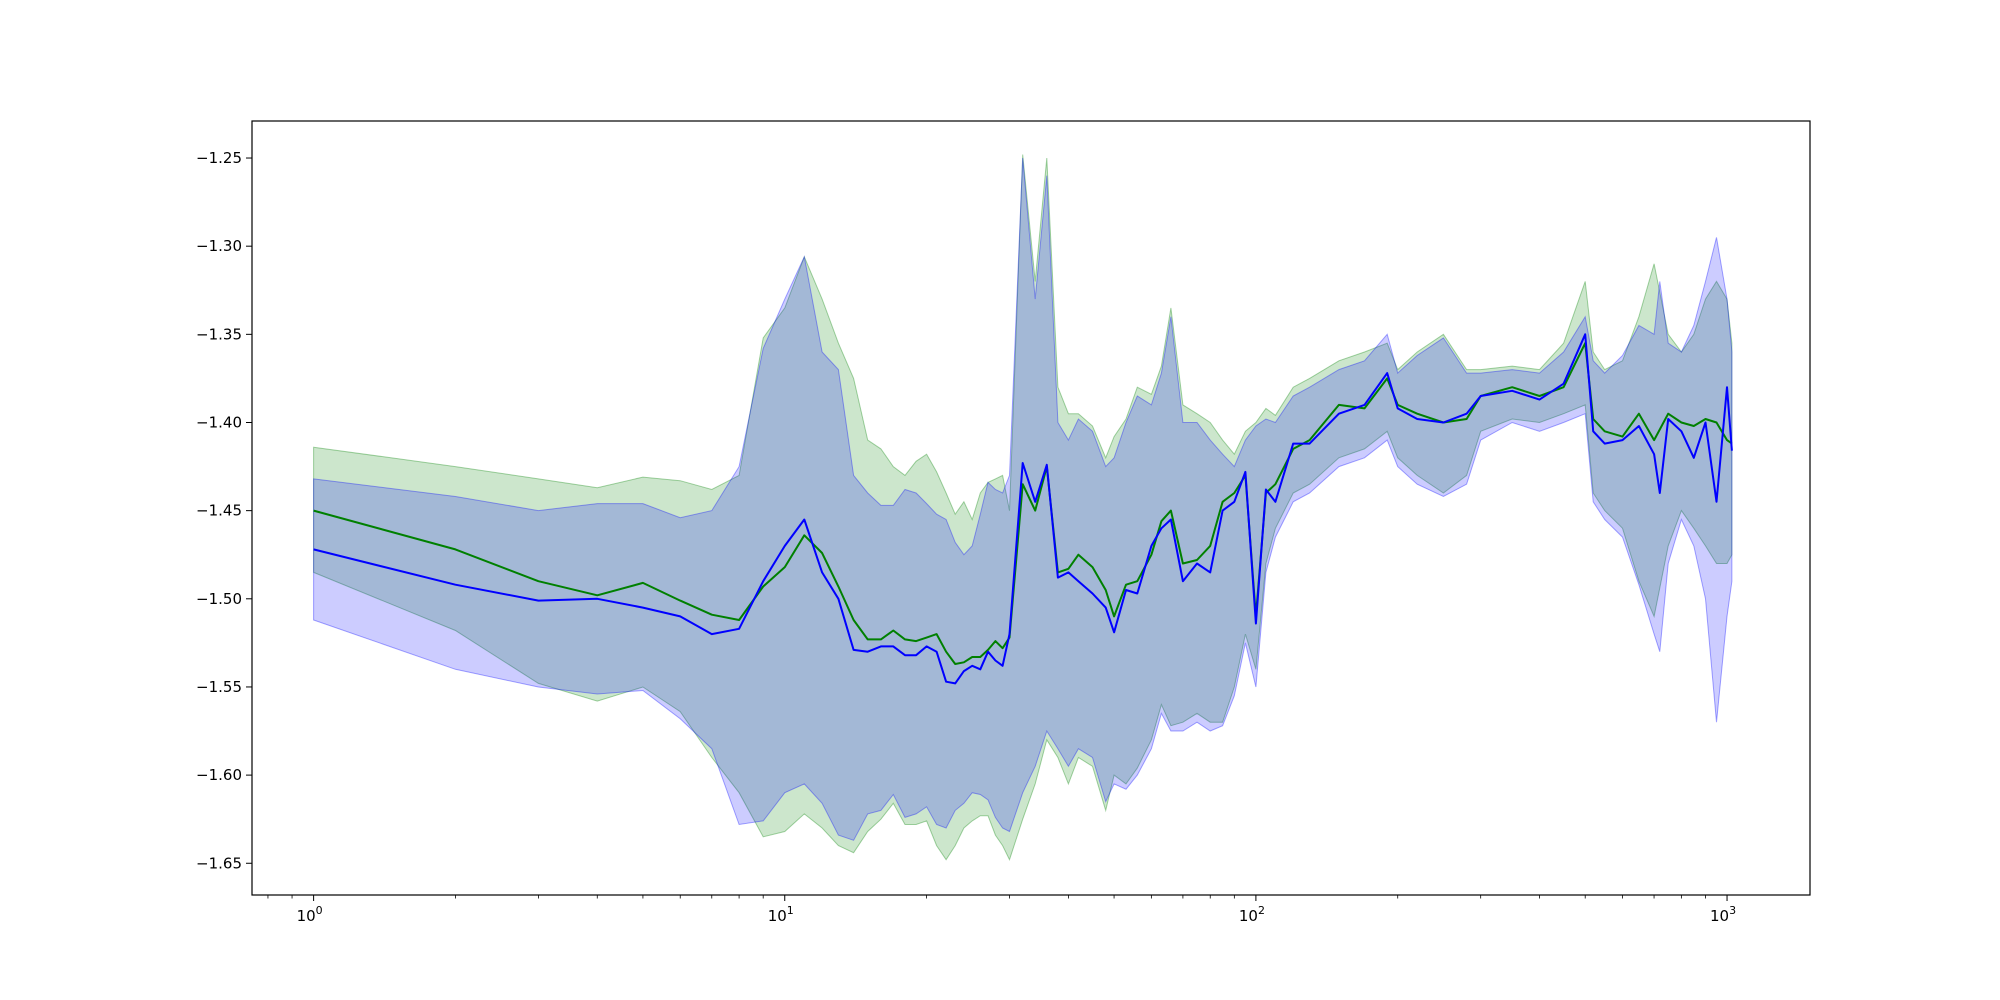  What do you see at coordinates (219, 246) in the screenshot?
I see `y-tick-label: −1.30` at bounding box center [219, 246].